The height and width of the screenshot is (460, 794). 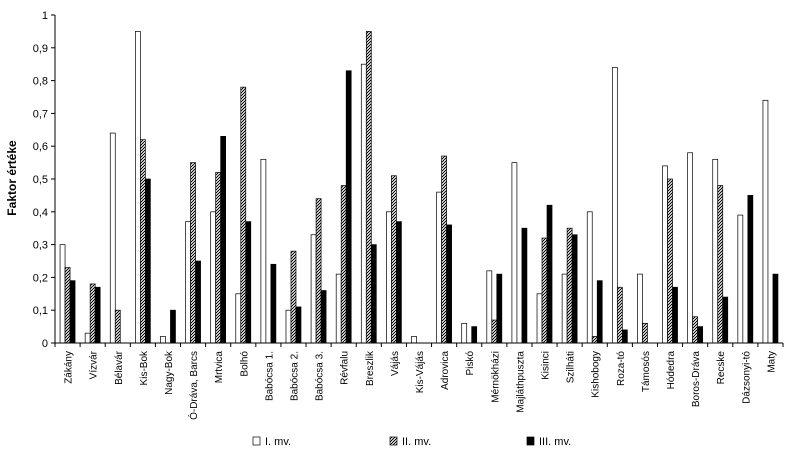 What do you see at coordinates (40, 246) in the screenshot?
I see `y-tick-label: 0,3` at bounding box center [40, 246].